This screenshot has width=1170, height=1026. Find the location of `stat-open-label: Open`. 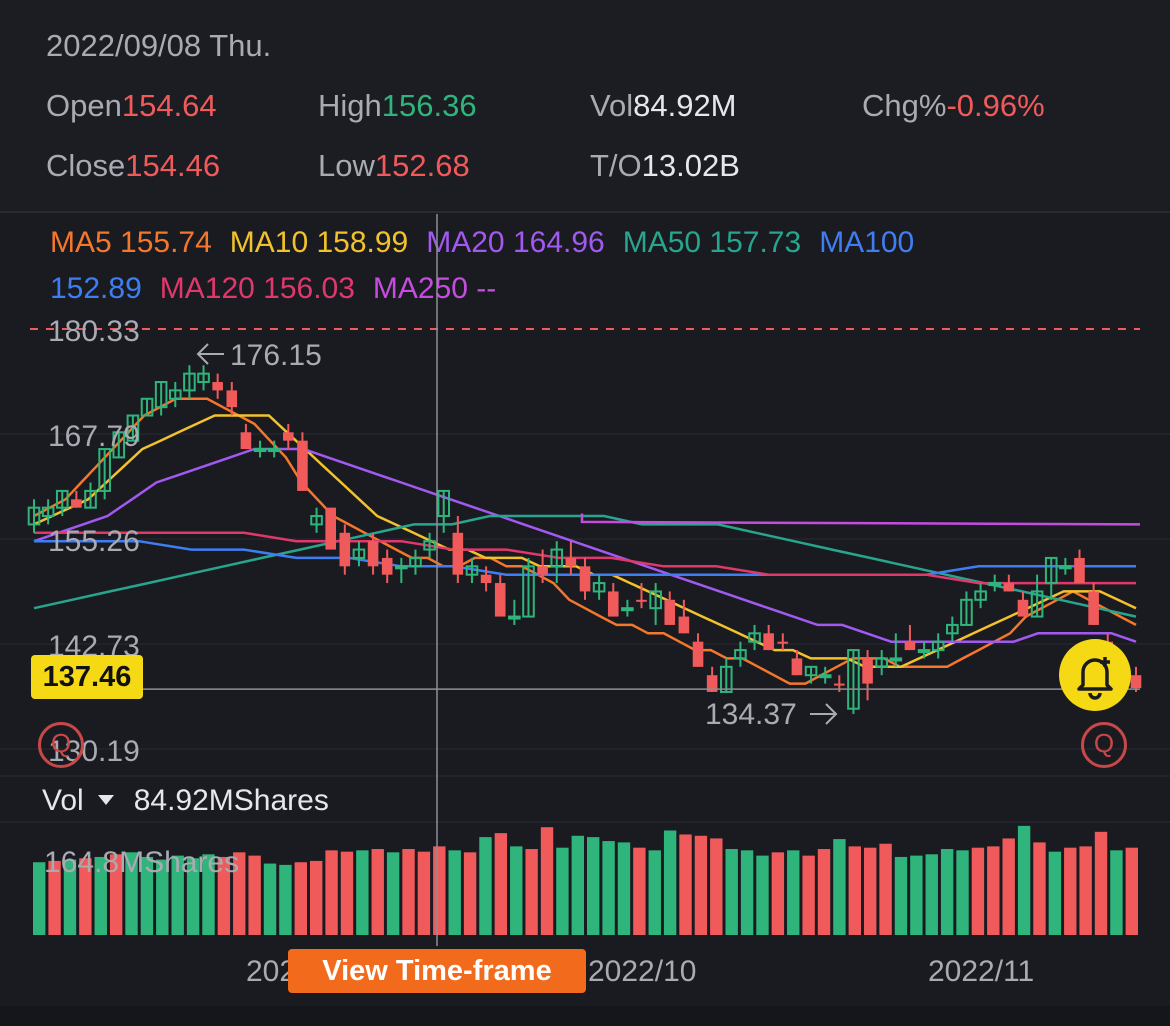

stat-open-label: Open is located at coordinates (84, 105).